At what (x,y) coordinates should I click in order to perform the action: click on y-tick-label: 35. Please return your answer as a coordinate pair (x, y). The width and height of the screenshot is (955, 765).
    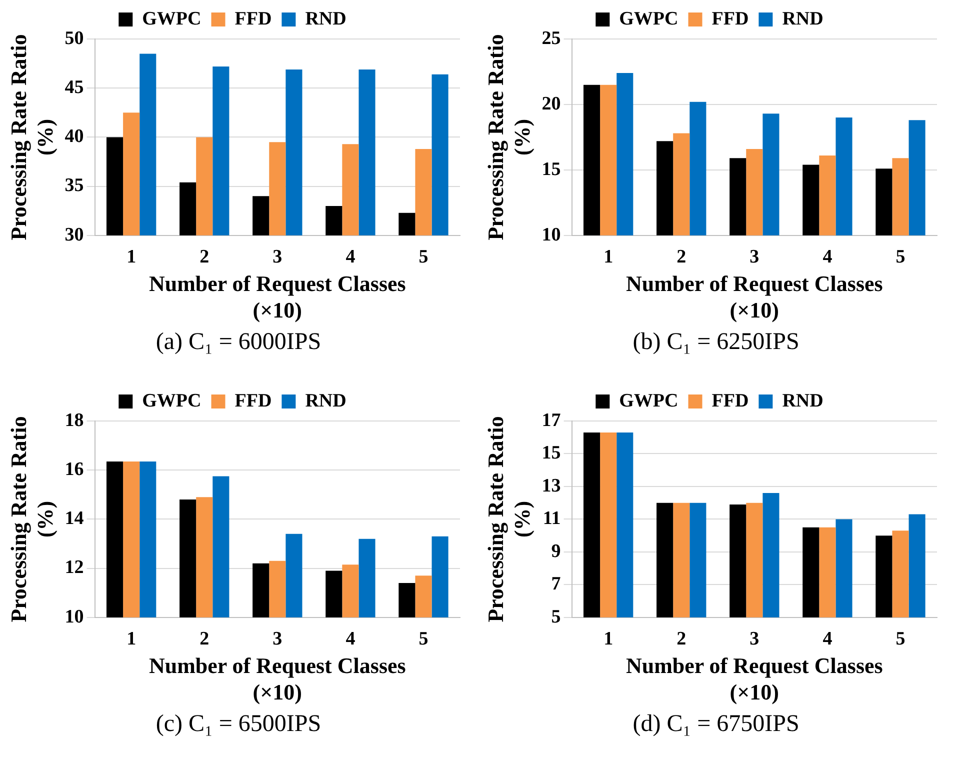
    Looking at the image, I should click on (74, 185).